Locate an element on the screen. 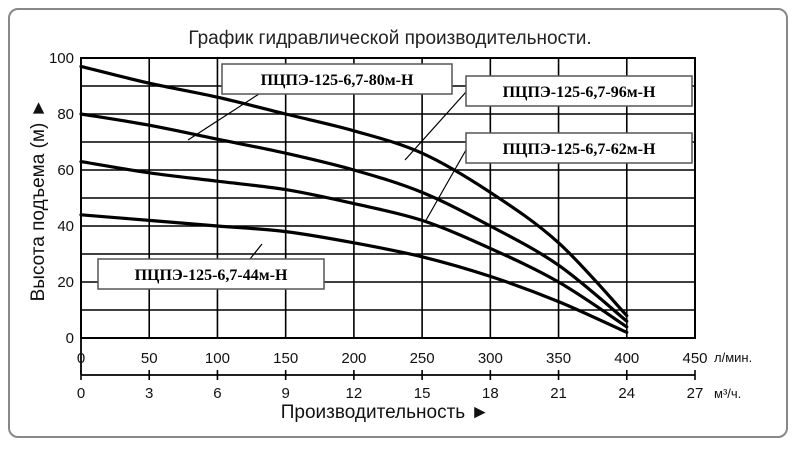 Image resolution: width=800 pixels, height=450 pixels. legend-label: ПЦПЭ-125-6,7-96м-Н is located at coordinates (579, 92).